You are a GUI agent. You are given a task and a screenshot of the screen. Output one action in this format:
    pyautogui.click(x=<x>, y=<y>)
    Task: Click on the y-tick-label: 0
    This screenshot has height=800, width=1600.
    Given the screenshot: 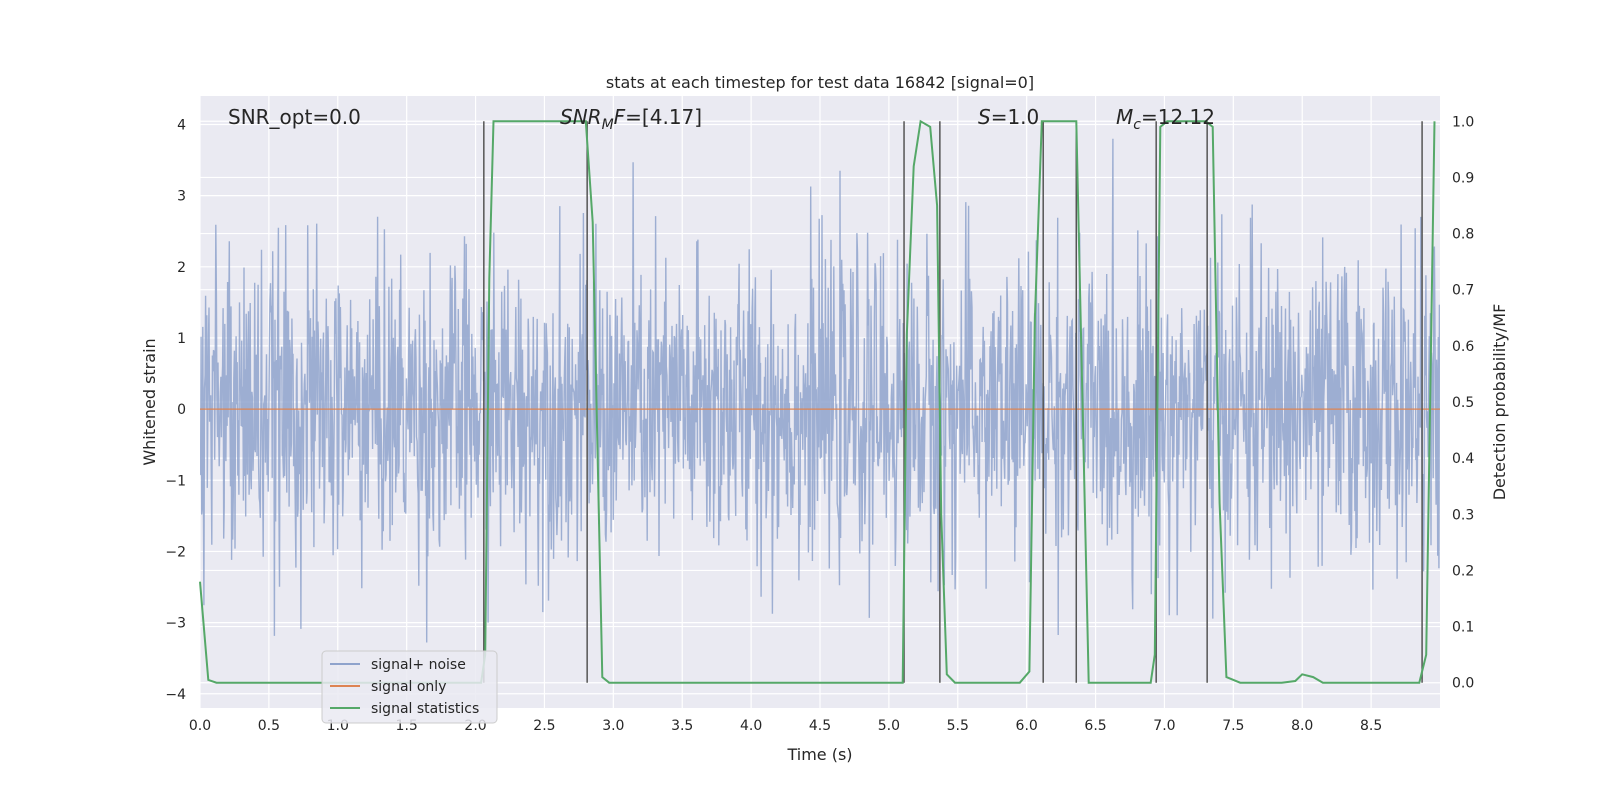 What is the action you would take?
    pyautogui.click(x=181, y=410)
    